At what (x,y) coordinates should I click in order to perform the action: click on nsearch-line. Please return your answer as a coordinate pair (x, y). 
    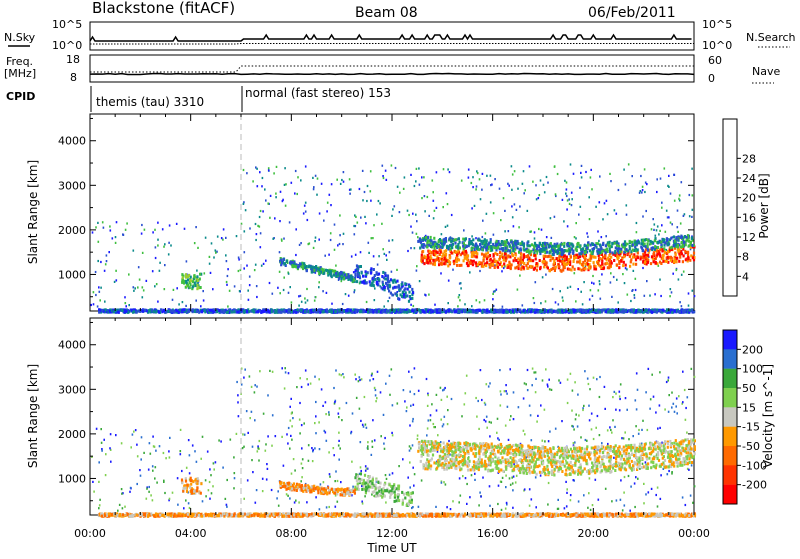
    Looking at the image, I should click on (392, 44).